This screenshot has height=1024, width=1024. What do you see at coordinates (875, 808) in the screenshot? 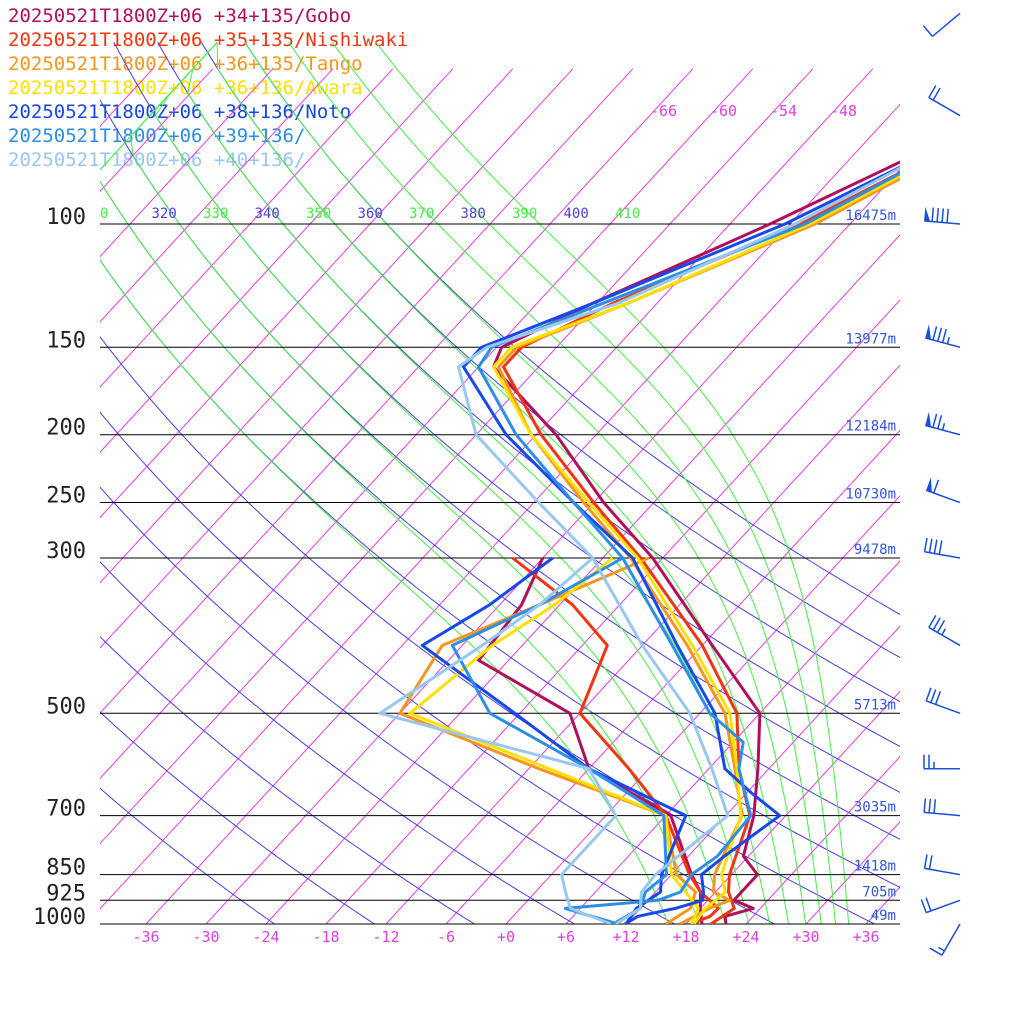
I see `height-label: 3035m` at bounding box center [875, 808].